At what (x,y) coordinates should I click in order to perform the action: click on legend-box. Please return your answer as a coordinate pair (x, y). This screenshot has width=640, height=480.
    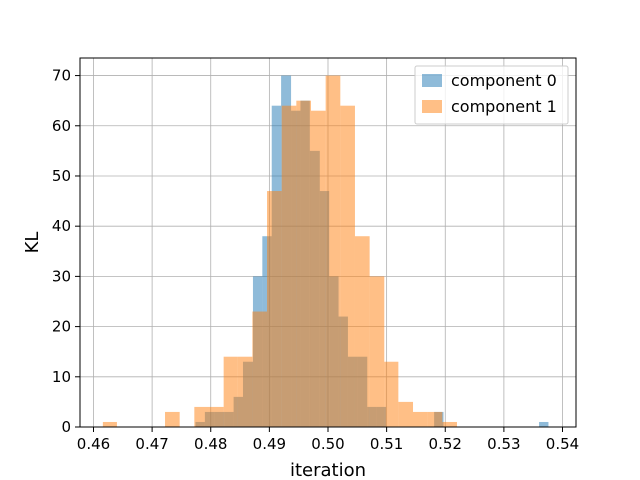
    Looking at the image, I should click on (491, 95).